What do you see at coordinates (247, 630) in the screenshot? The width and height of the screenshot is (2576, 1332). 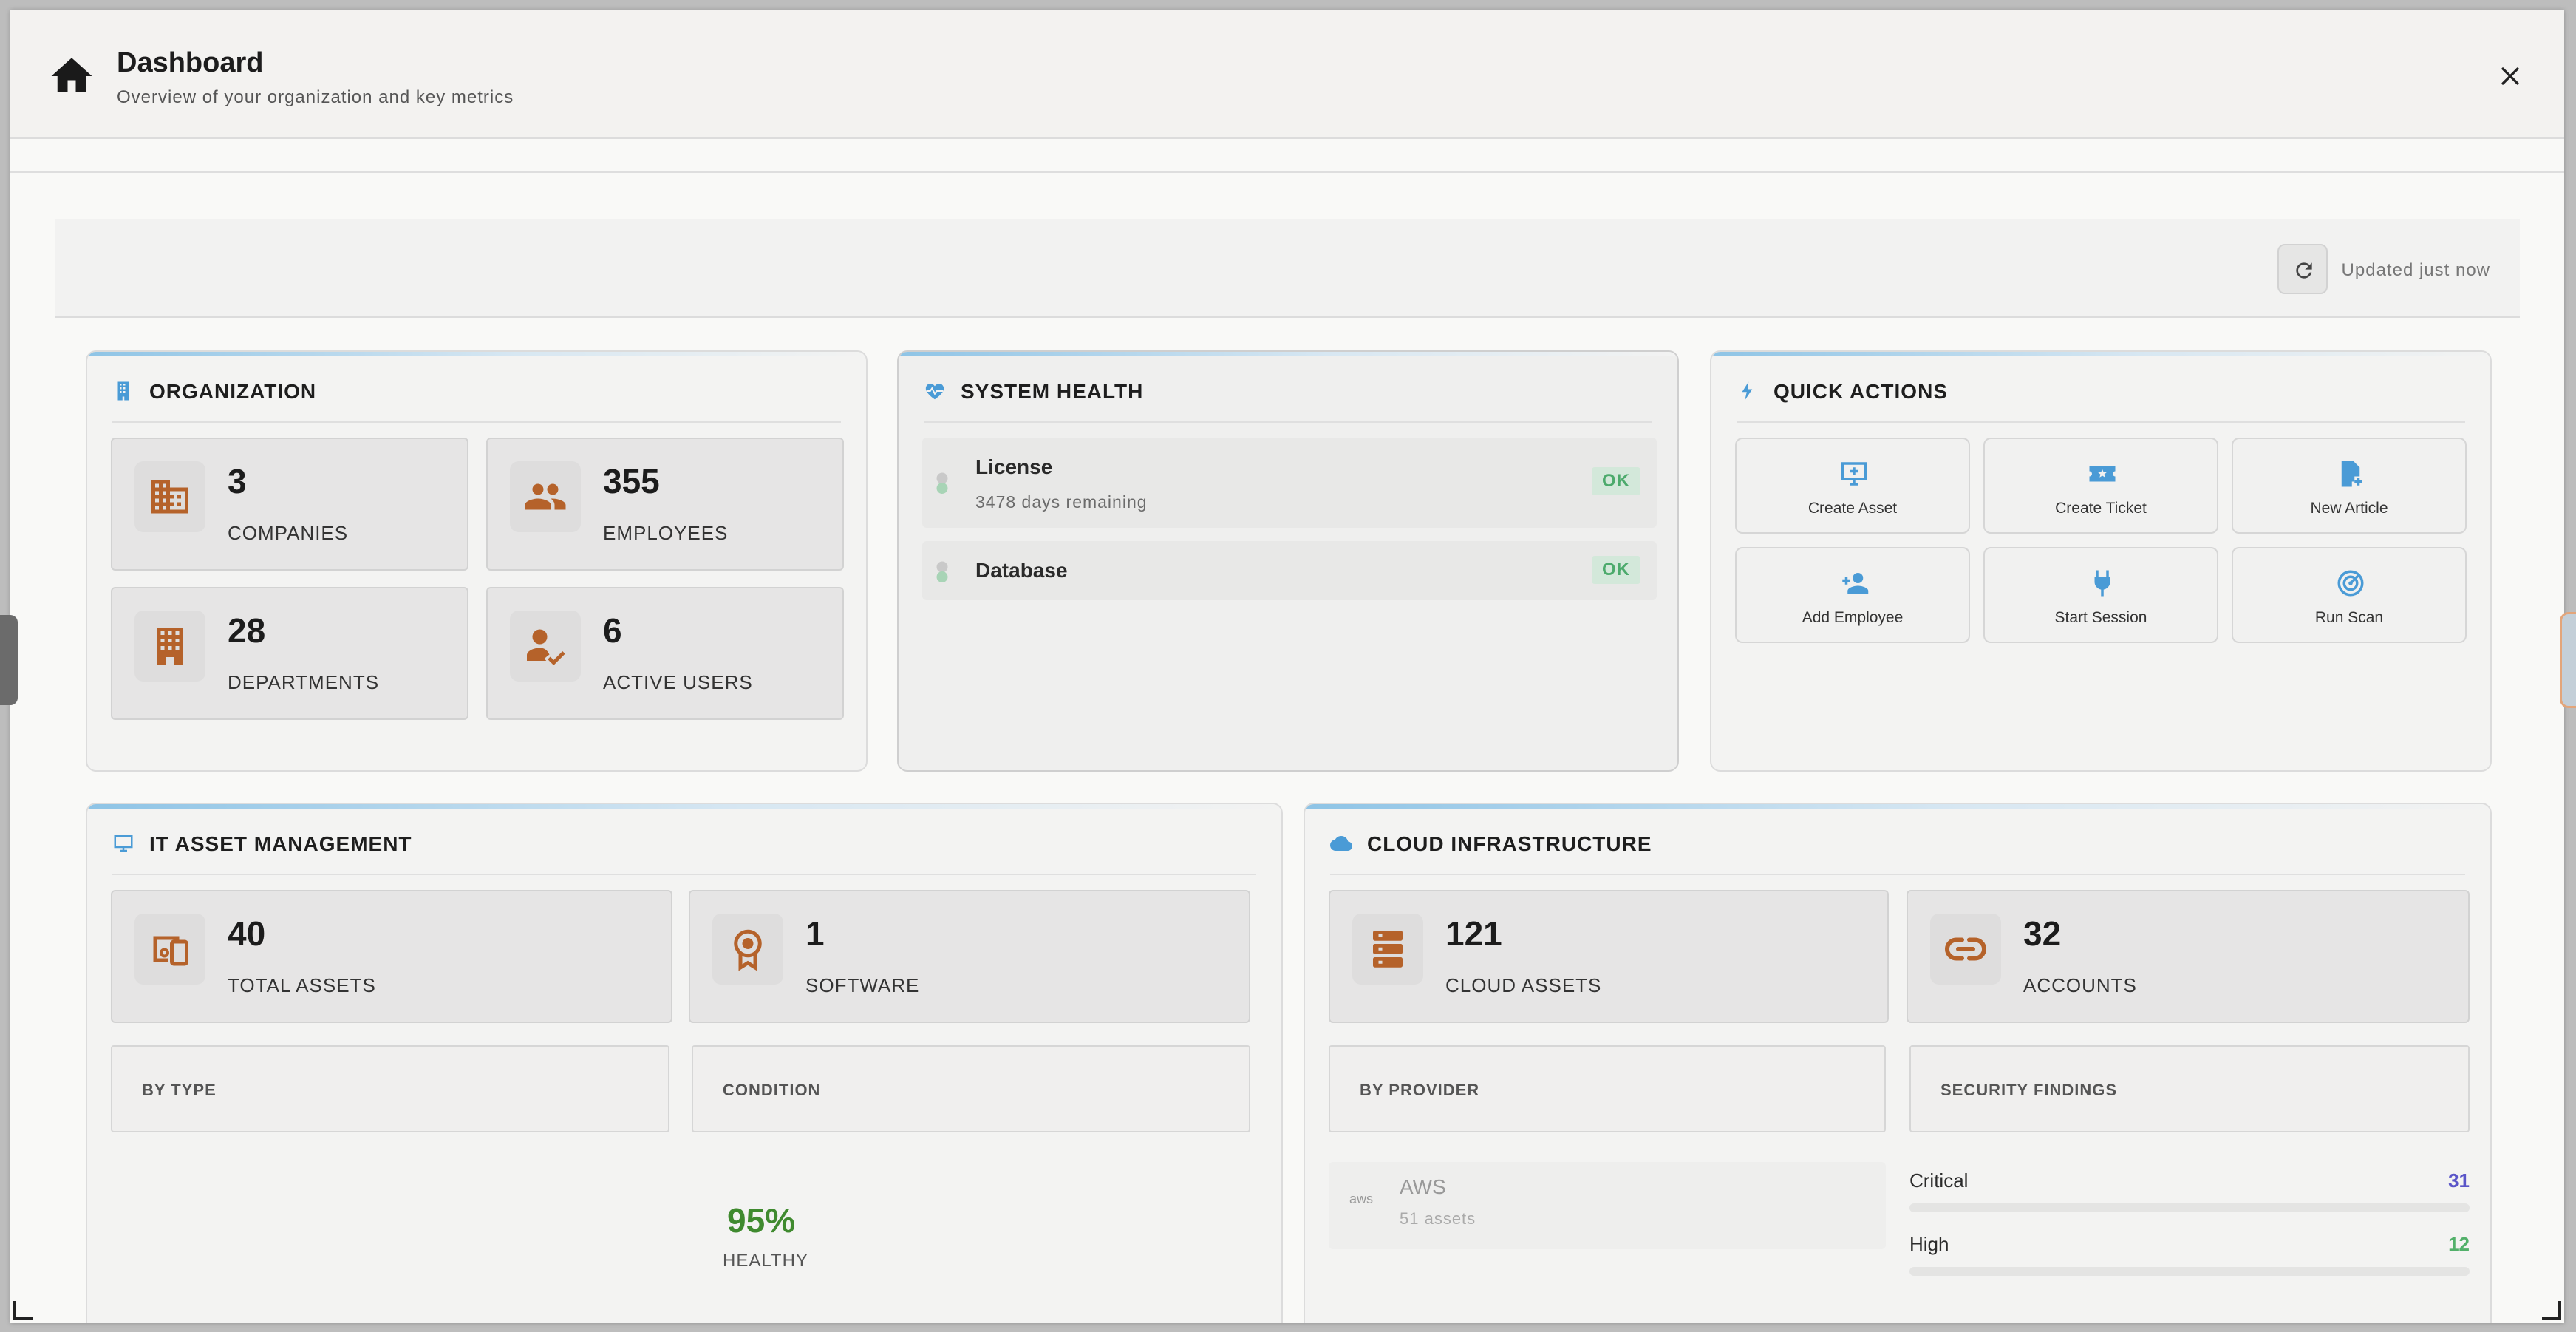 I see `stat-value: 28` at bounding box center [247, 630].